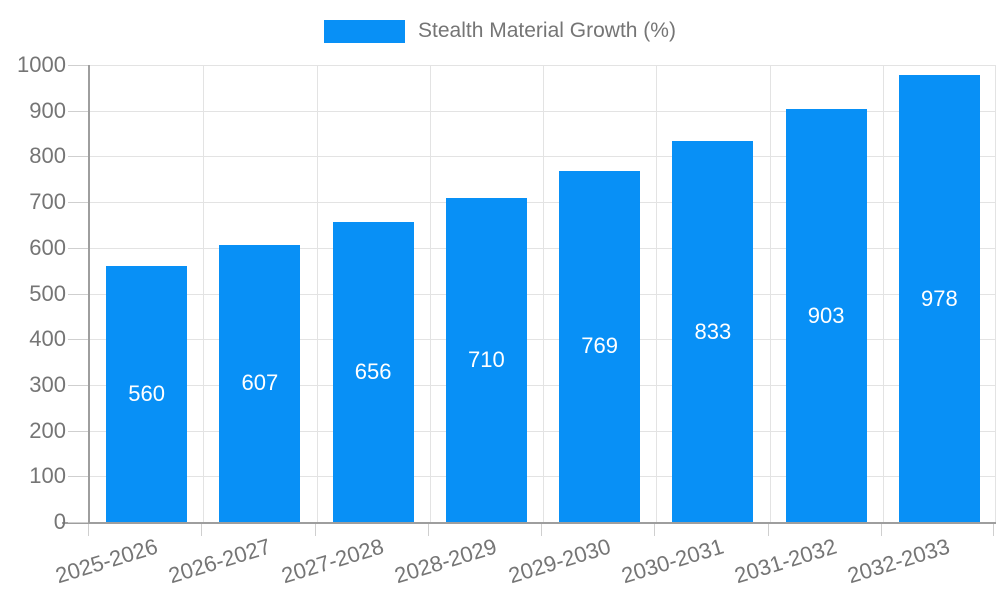 Image resolution: width=1000 pixels, height=600 pixels. I want to click on bar-value-label: 656, so click(373, 372).